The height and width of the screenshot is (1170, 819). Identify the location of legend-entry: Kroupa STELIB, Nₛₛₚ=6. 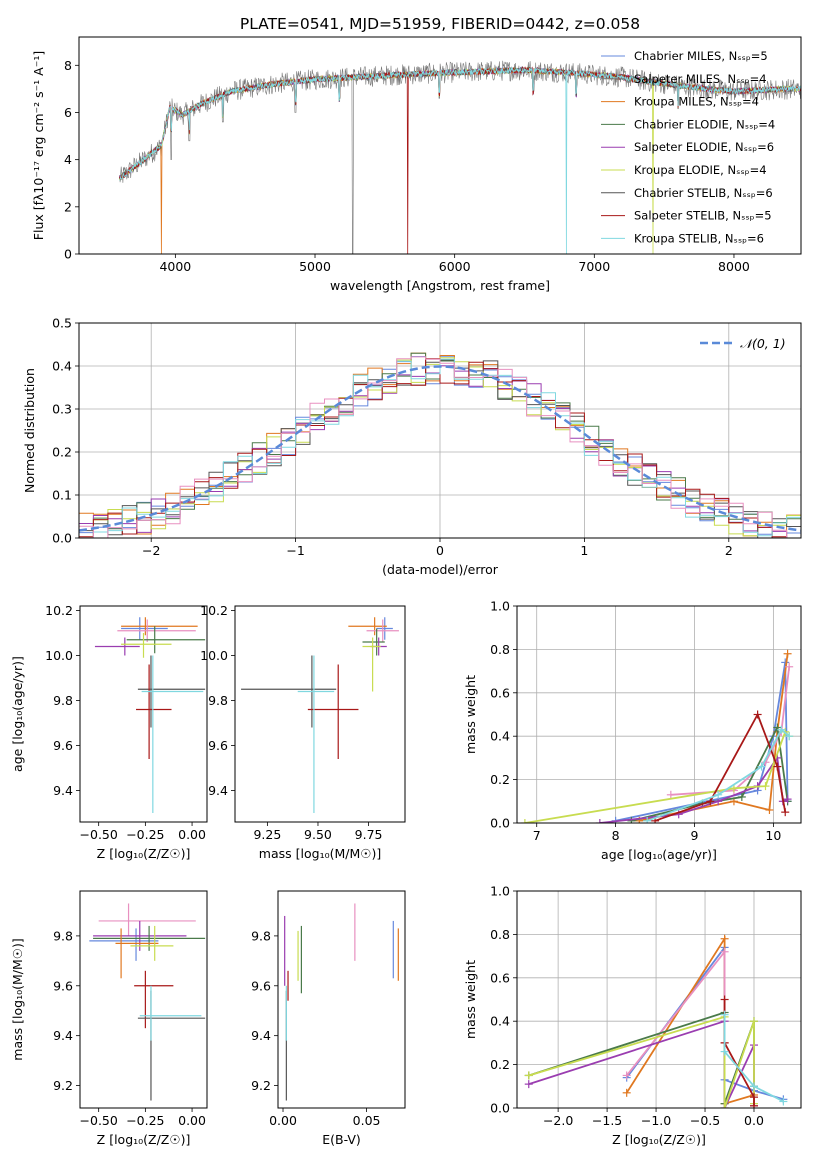
(699, 238).